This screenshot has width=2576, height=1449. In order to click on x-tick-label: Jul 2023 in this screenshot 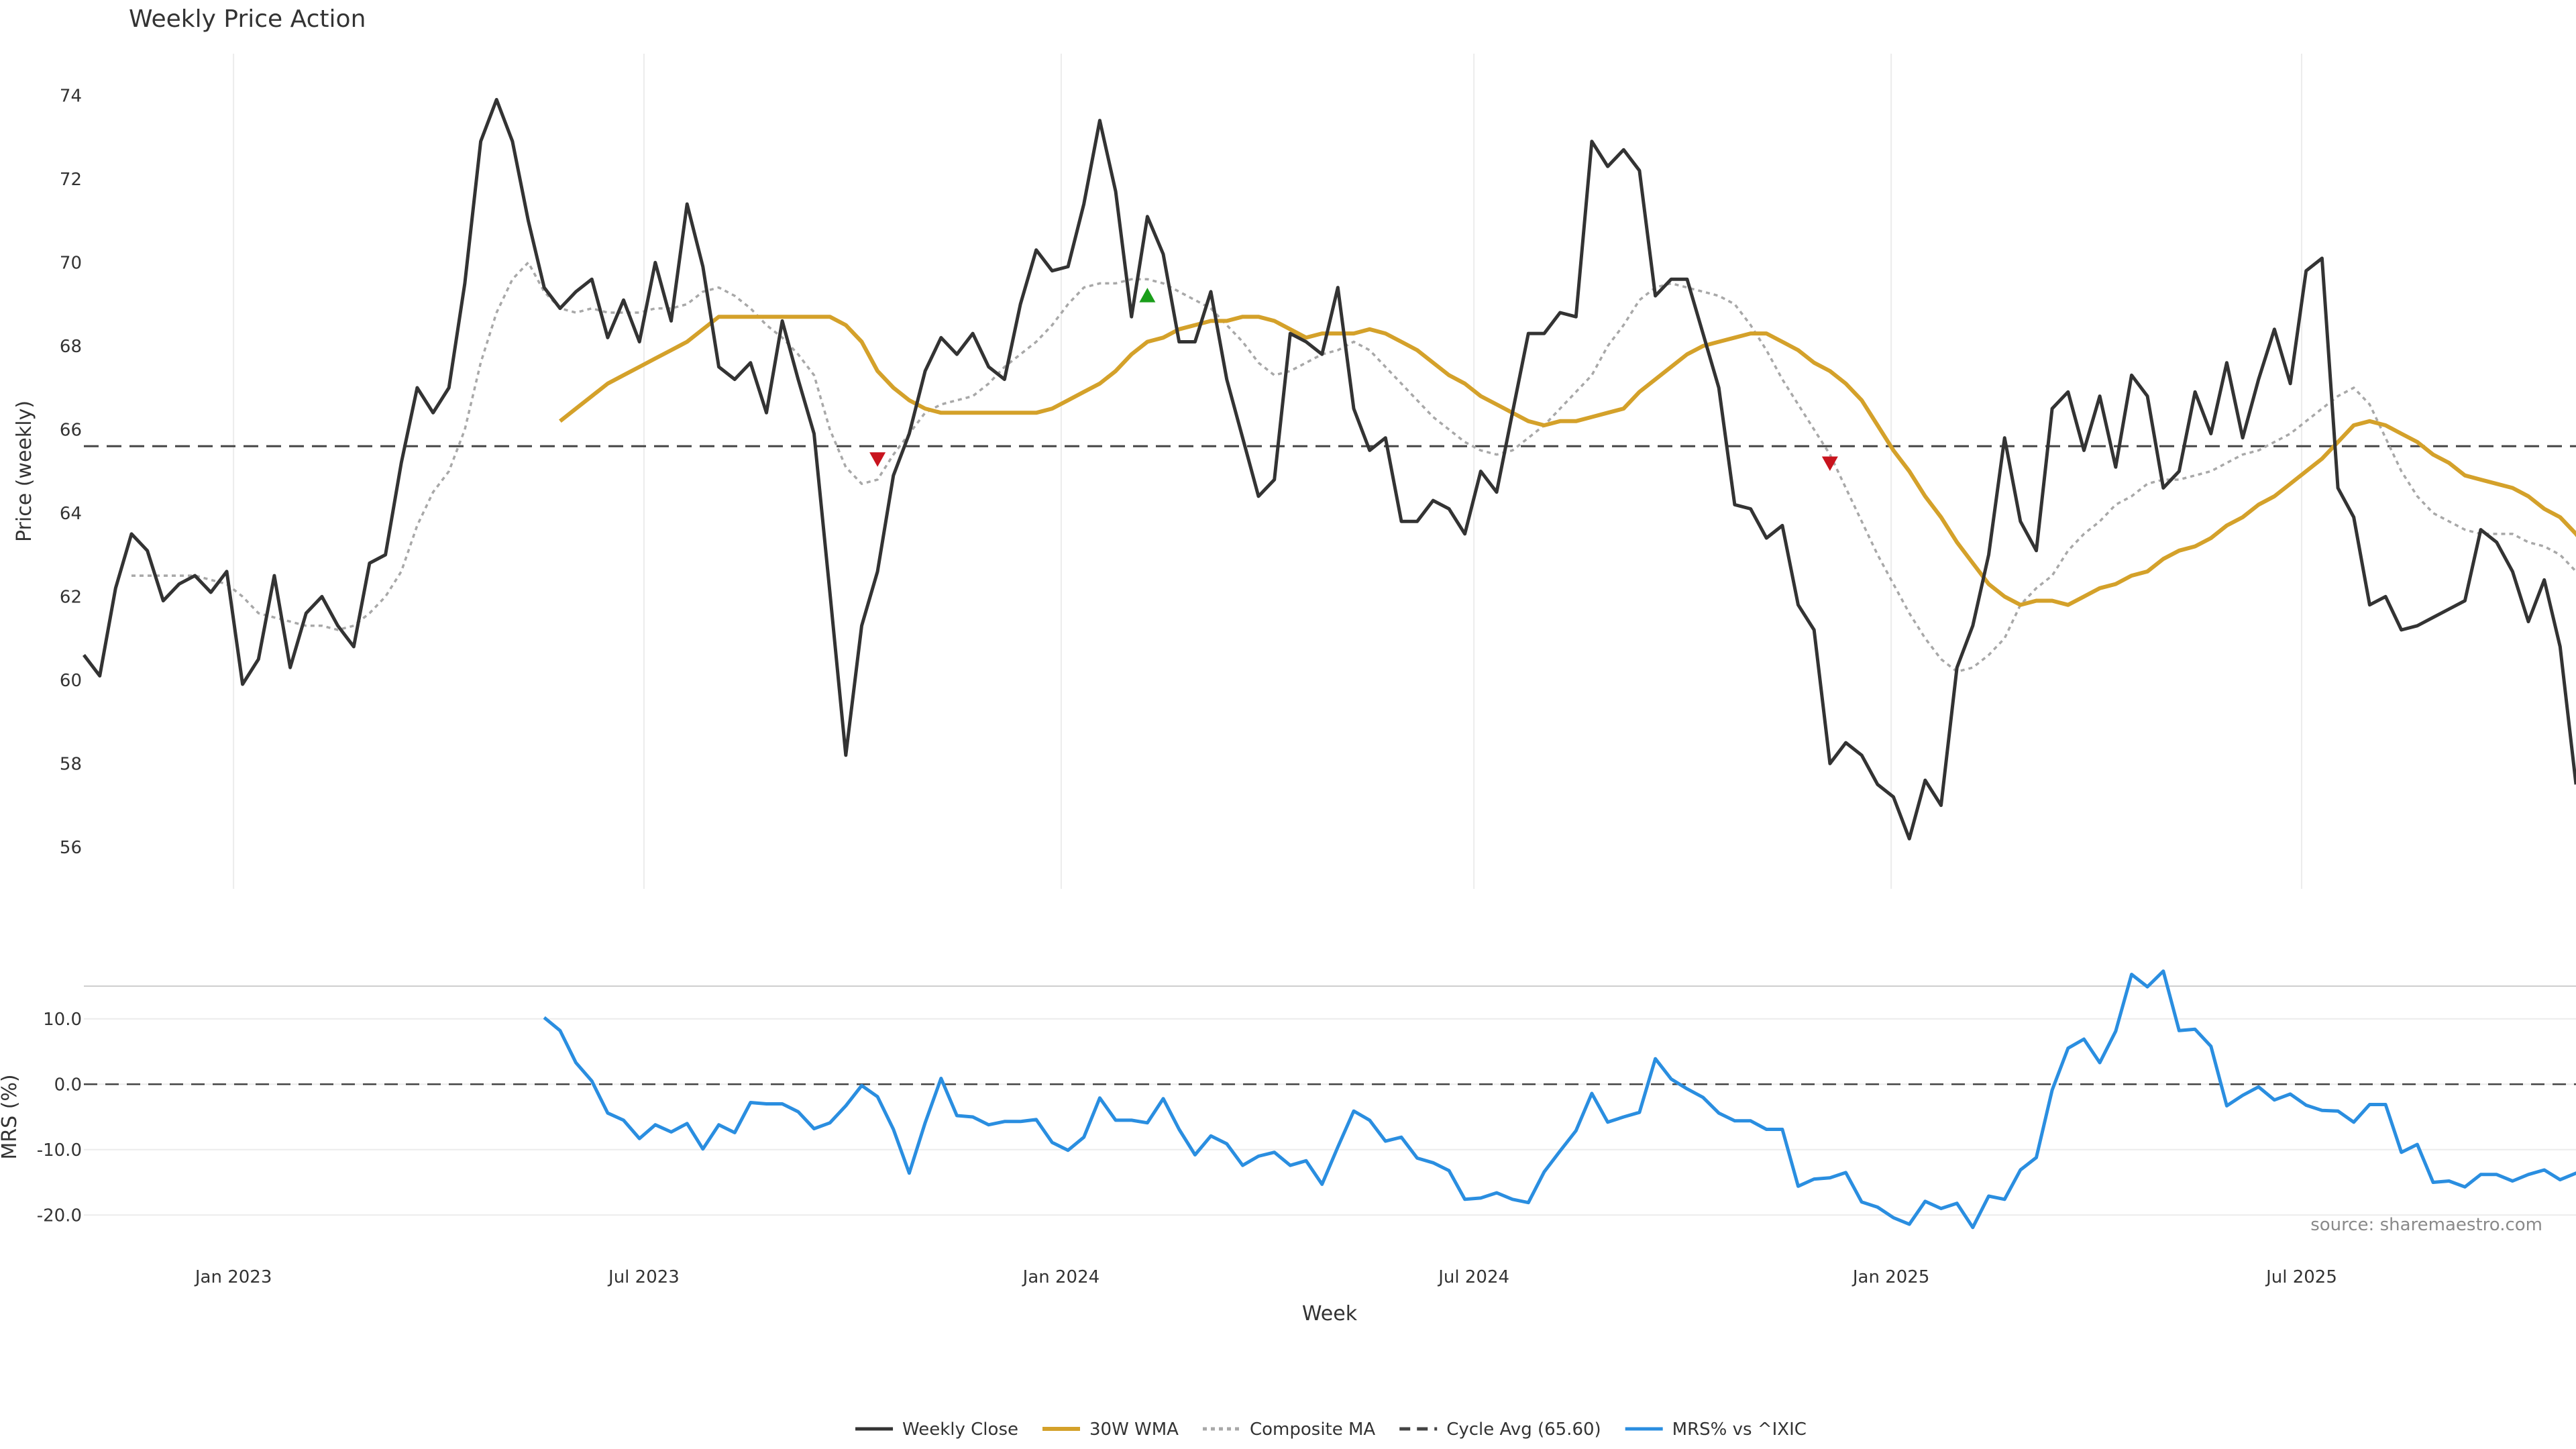, I will do `click(643, 1277)`.